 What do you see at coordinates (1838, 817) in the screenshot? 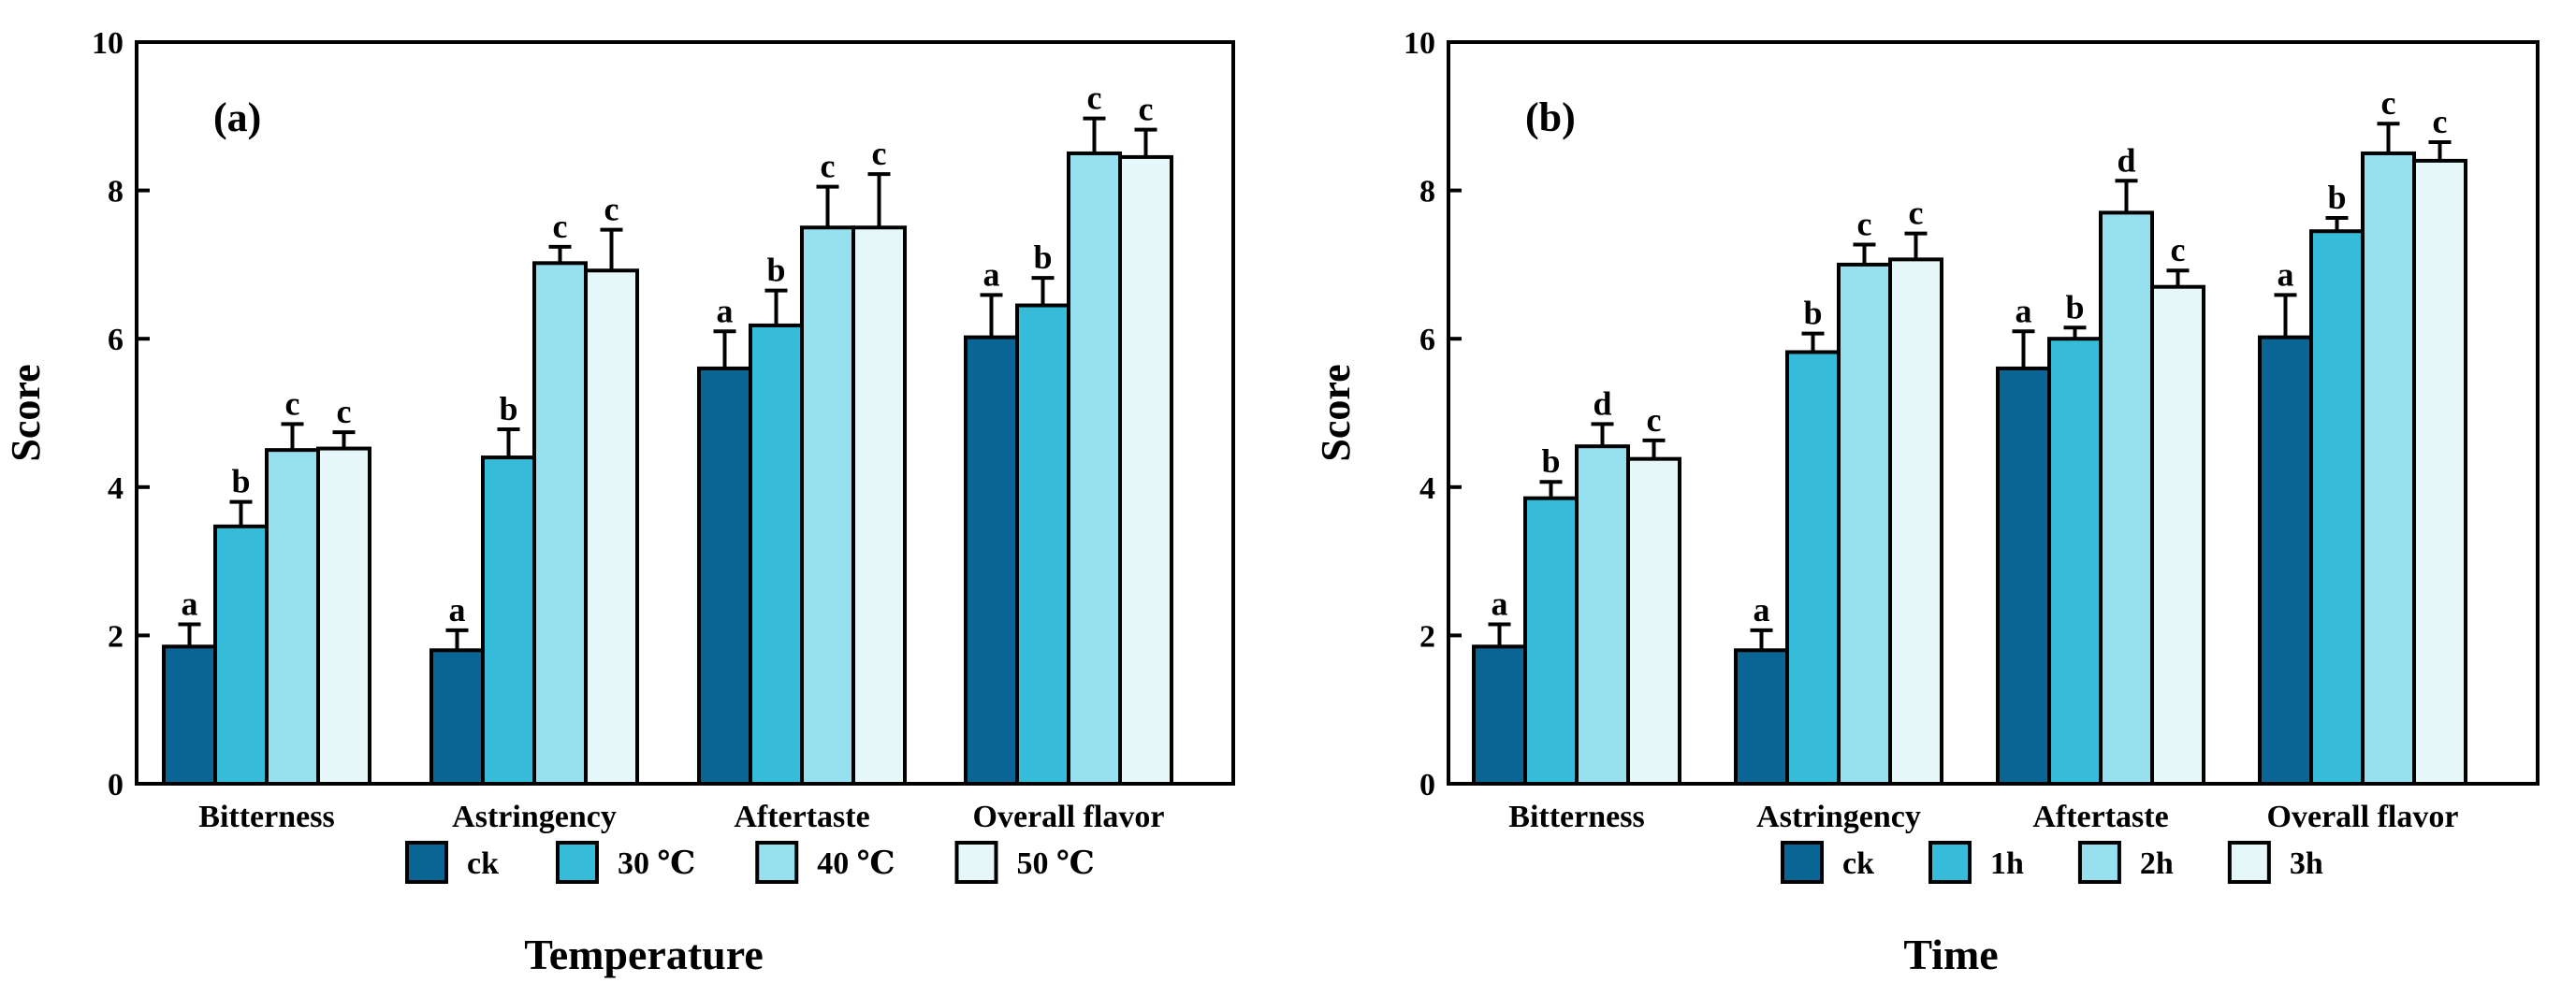
I see `category-label: Astringency` at bounding box center [1838, 817].